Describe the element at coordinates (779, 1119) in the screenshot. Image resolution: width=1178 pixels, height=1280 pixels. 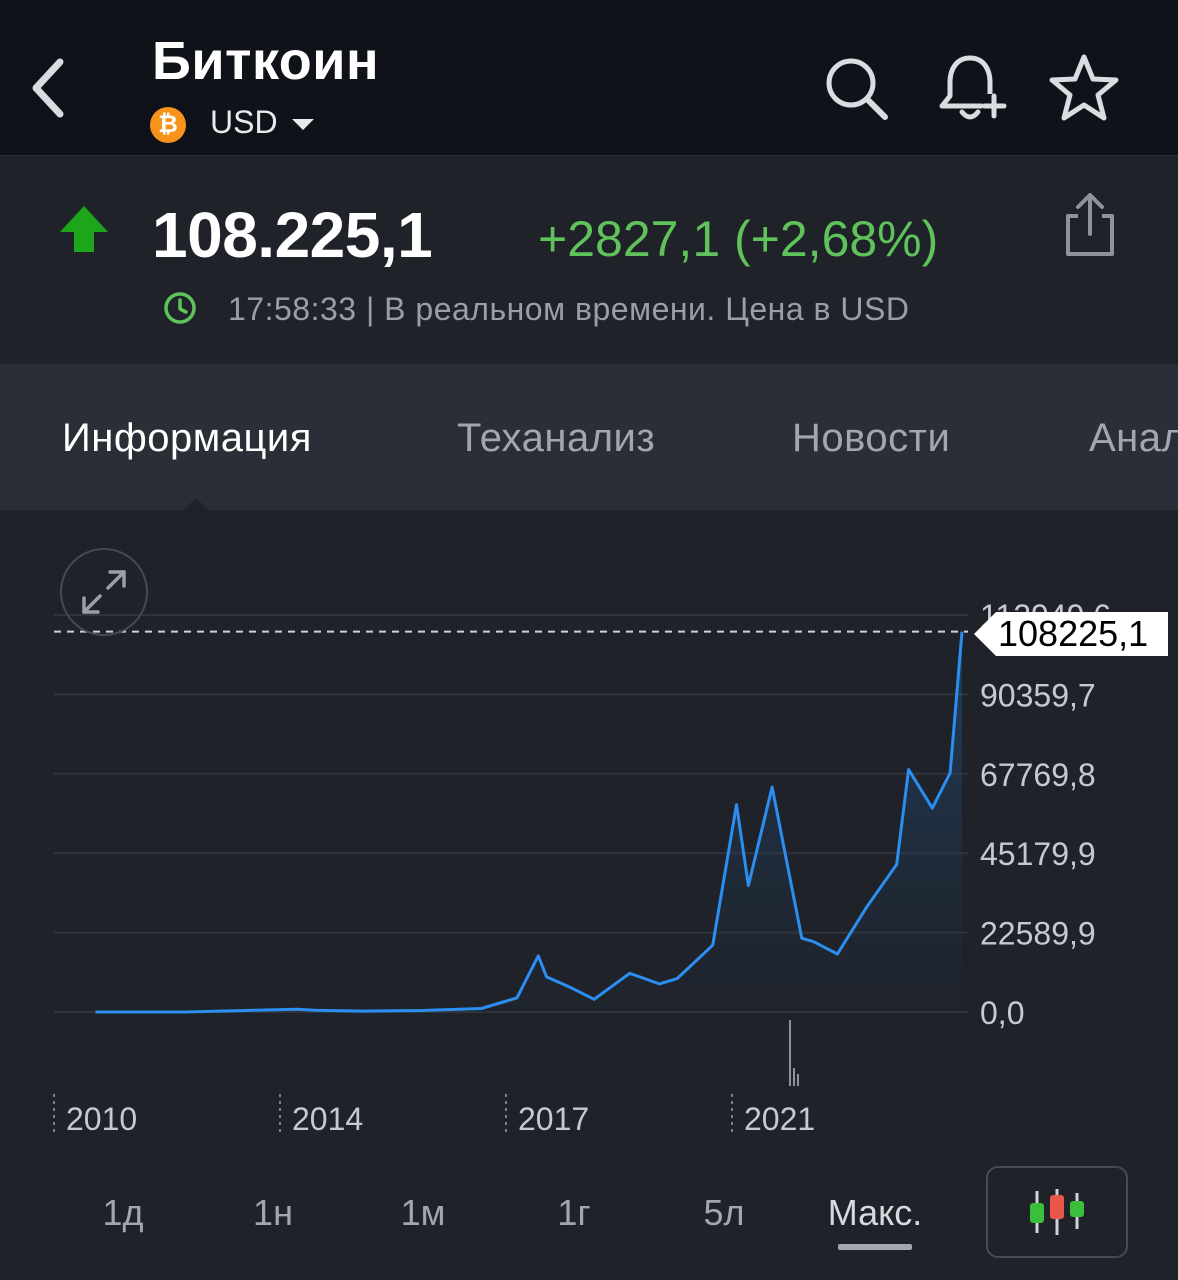
I see `x-tick-label: 2021` at that location.